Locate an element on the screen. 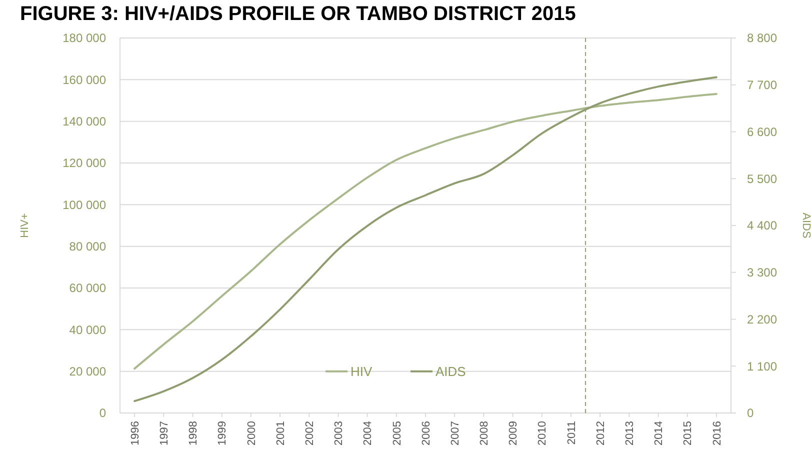  y2-tick-label: 0 is located at coordinates (750, 413).